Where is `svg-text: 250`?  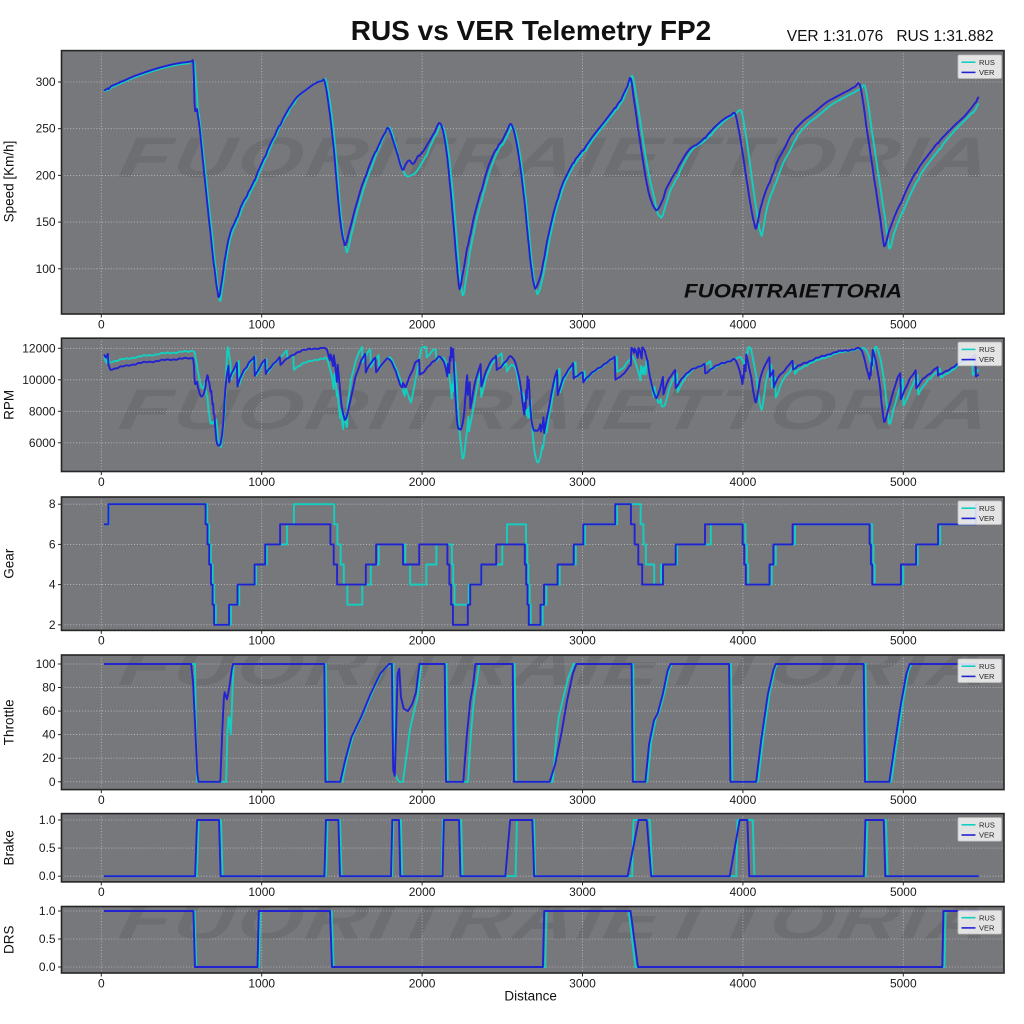 svg-text: 250 is located at coordinates (46, 129).